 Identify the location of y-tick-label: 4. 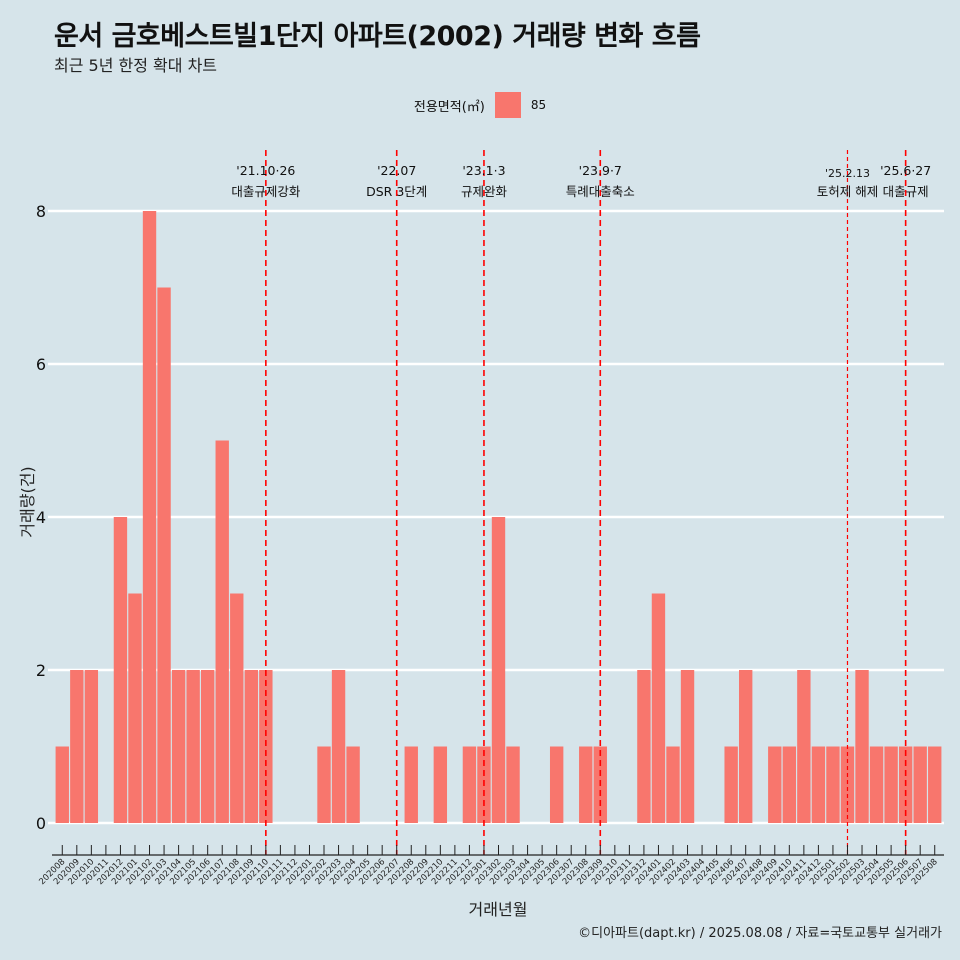
(41, 517).